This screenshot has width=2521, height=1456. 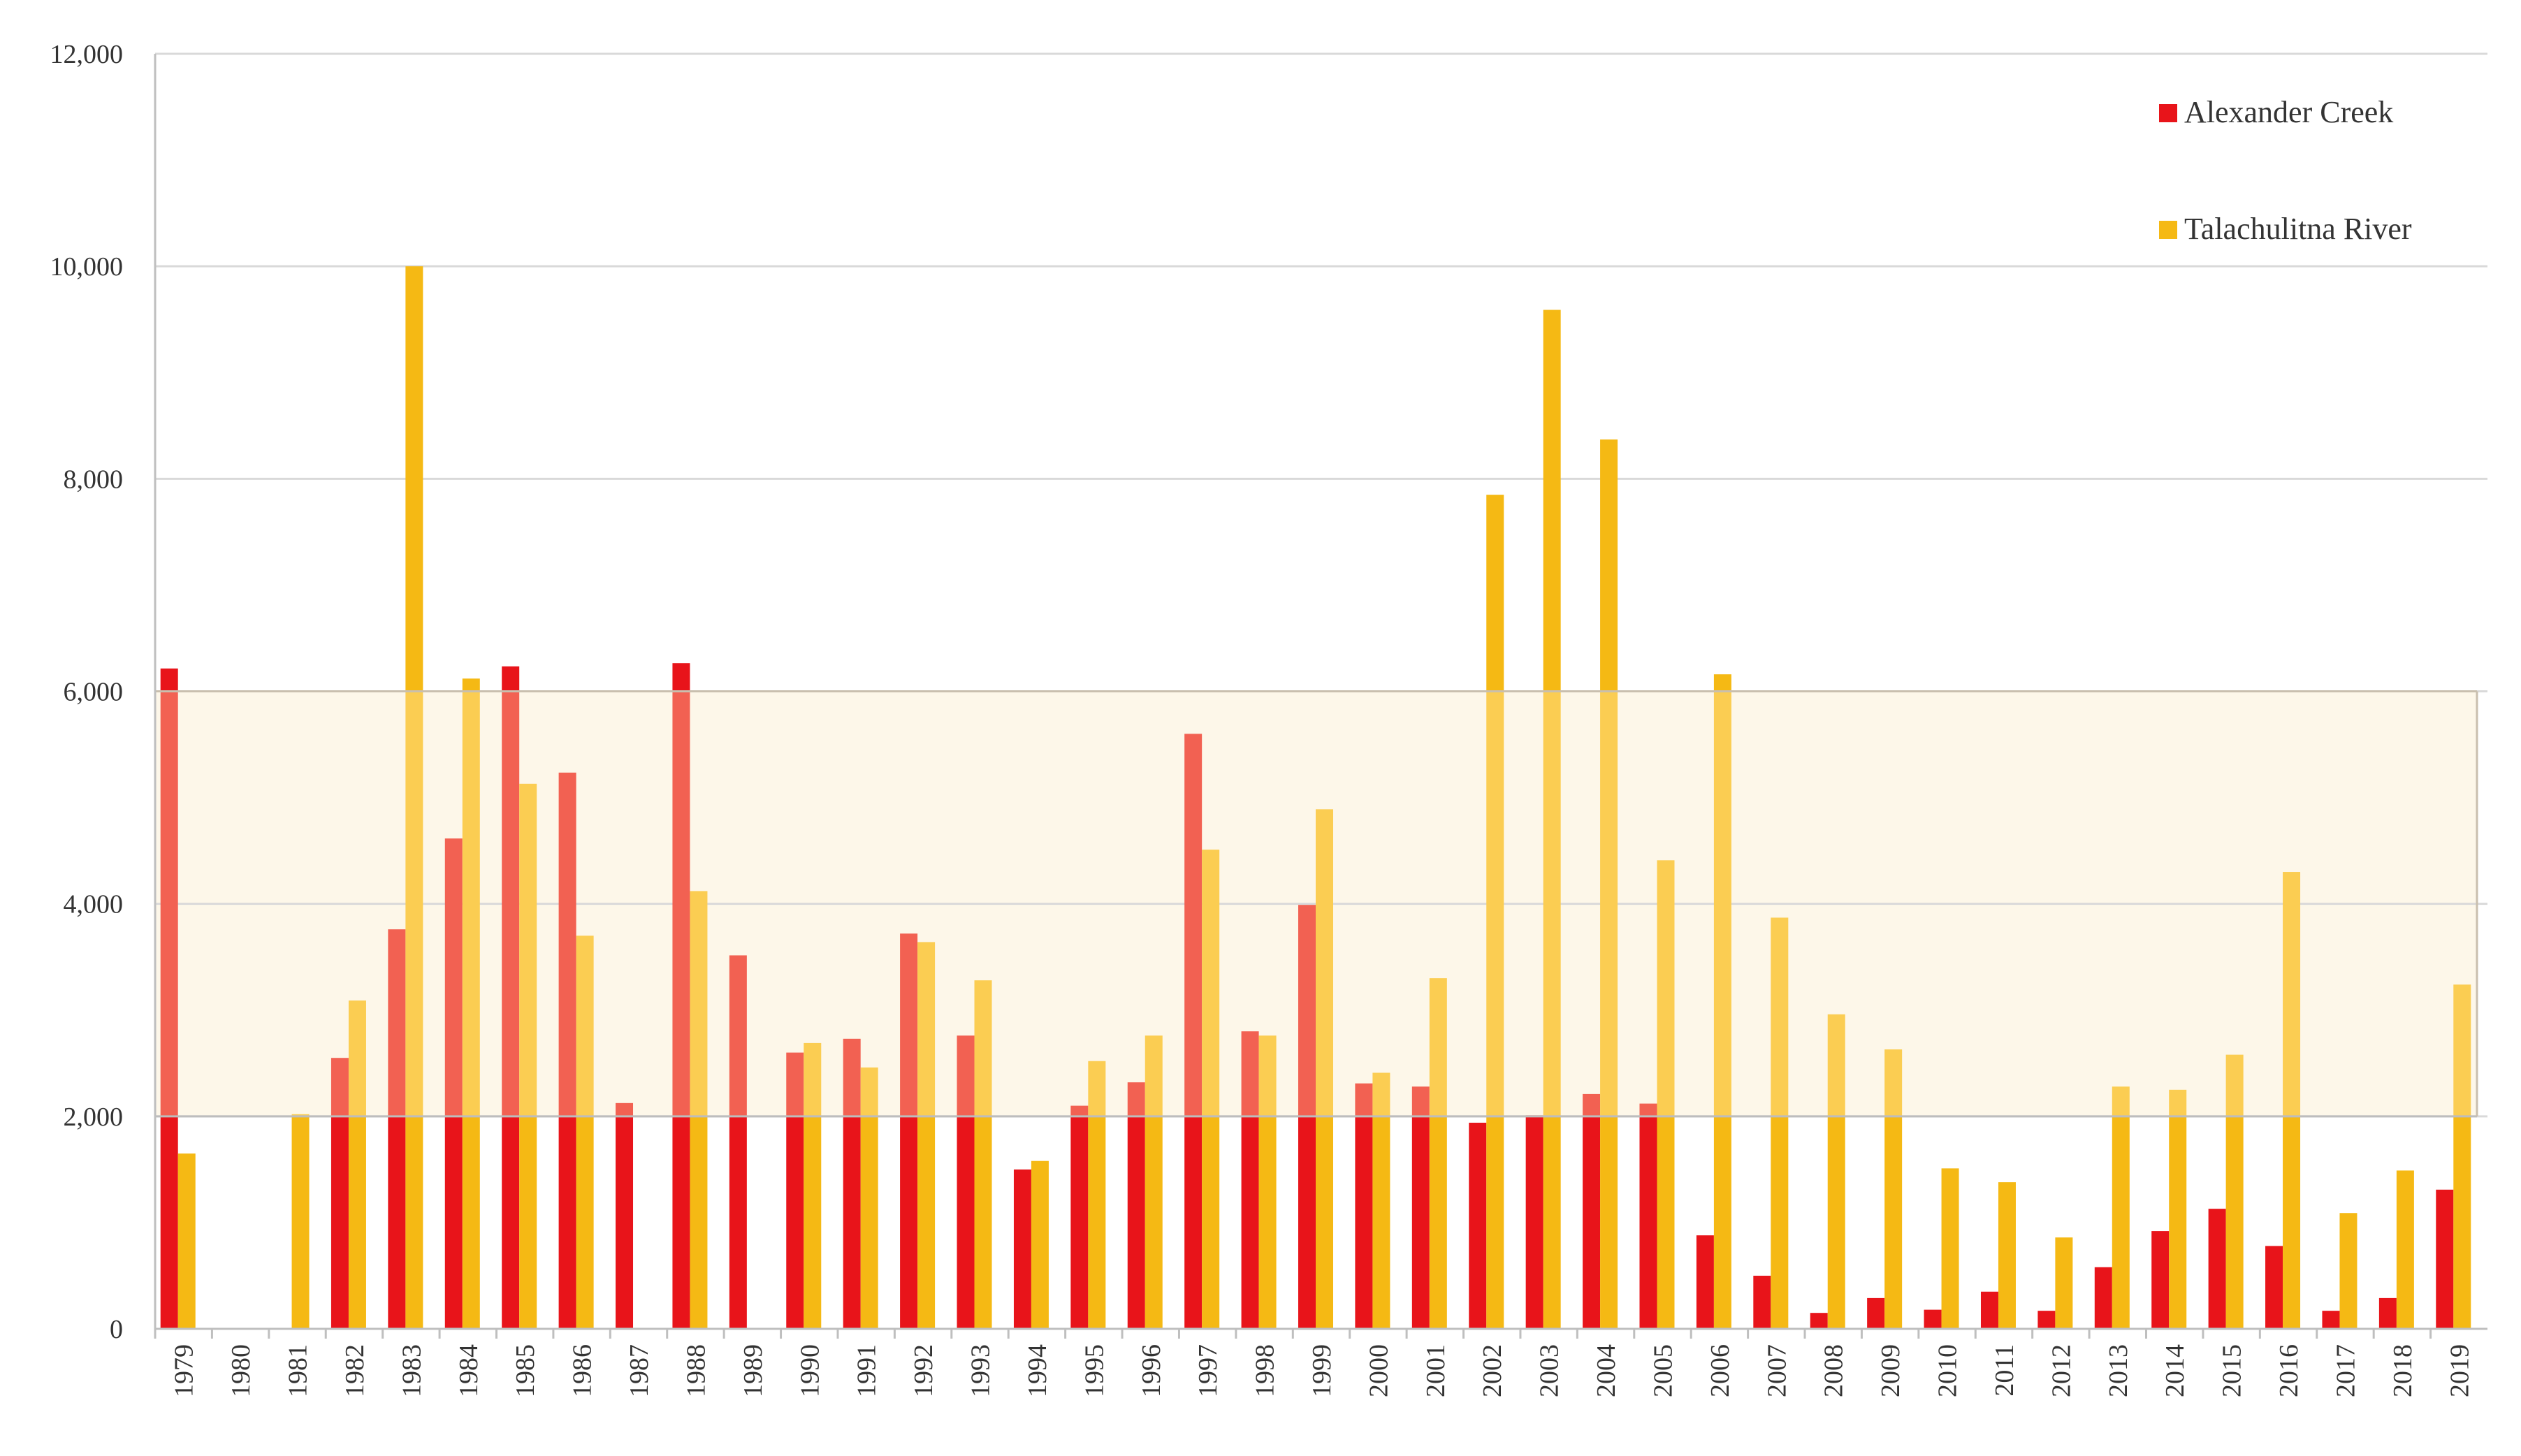 I want to click on legend-label-talachulitna-river: Talachulitna River, so click(x=2298, y=229).